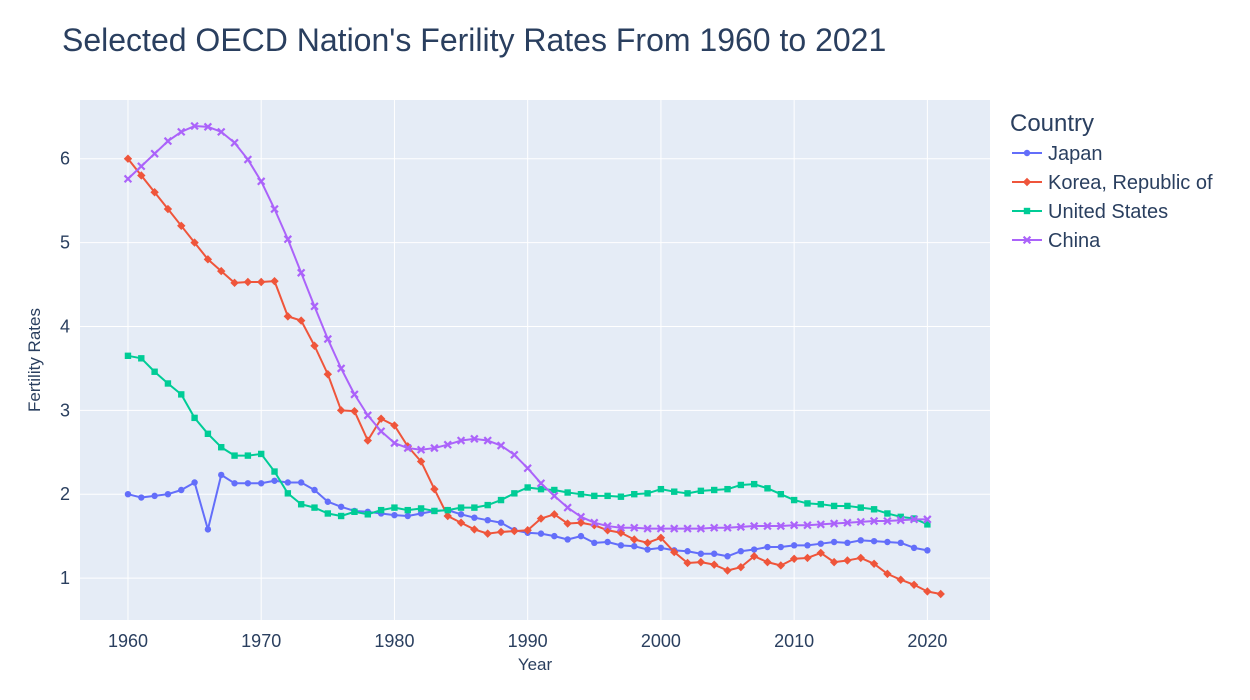 The height and width of the screenshot is (700, 1250). Describe the element at coordinates (1057, 154) in the screenshot. I see `legend-item-japan: Japan` at that location.